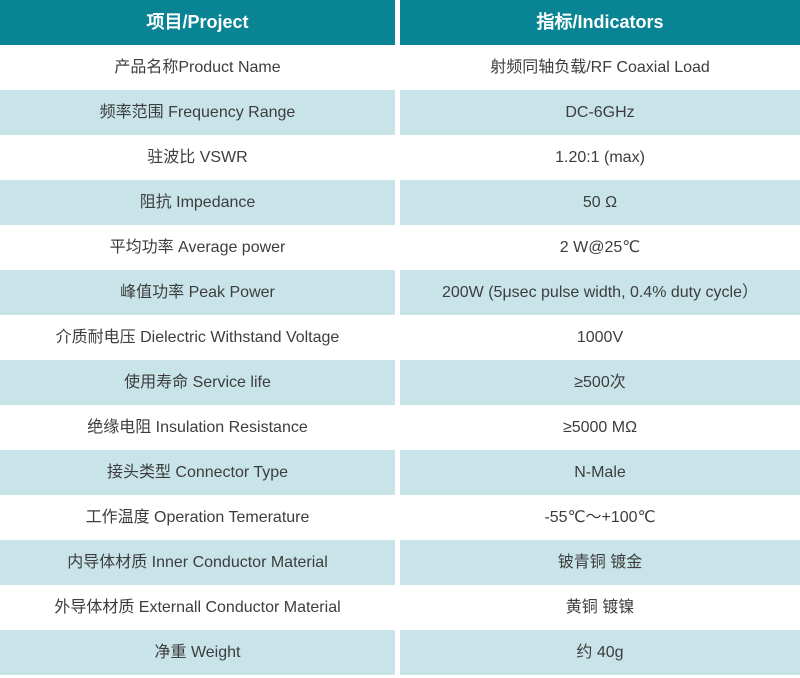  I want to click on indicator-cell: 50 Ω, so click(600, 202).